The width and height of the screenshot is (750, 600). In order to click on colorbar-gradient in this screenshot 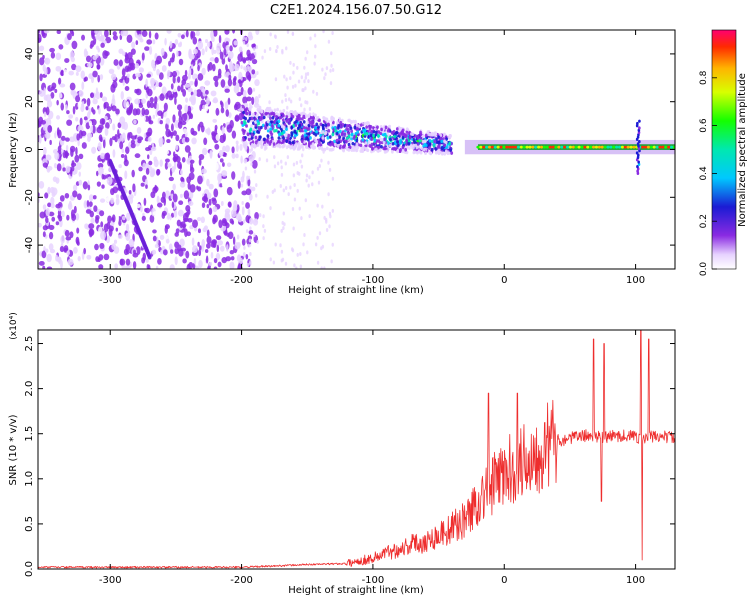, I will do `click(724, 149)`.